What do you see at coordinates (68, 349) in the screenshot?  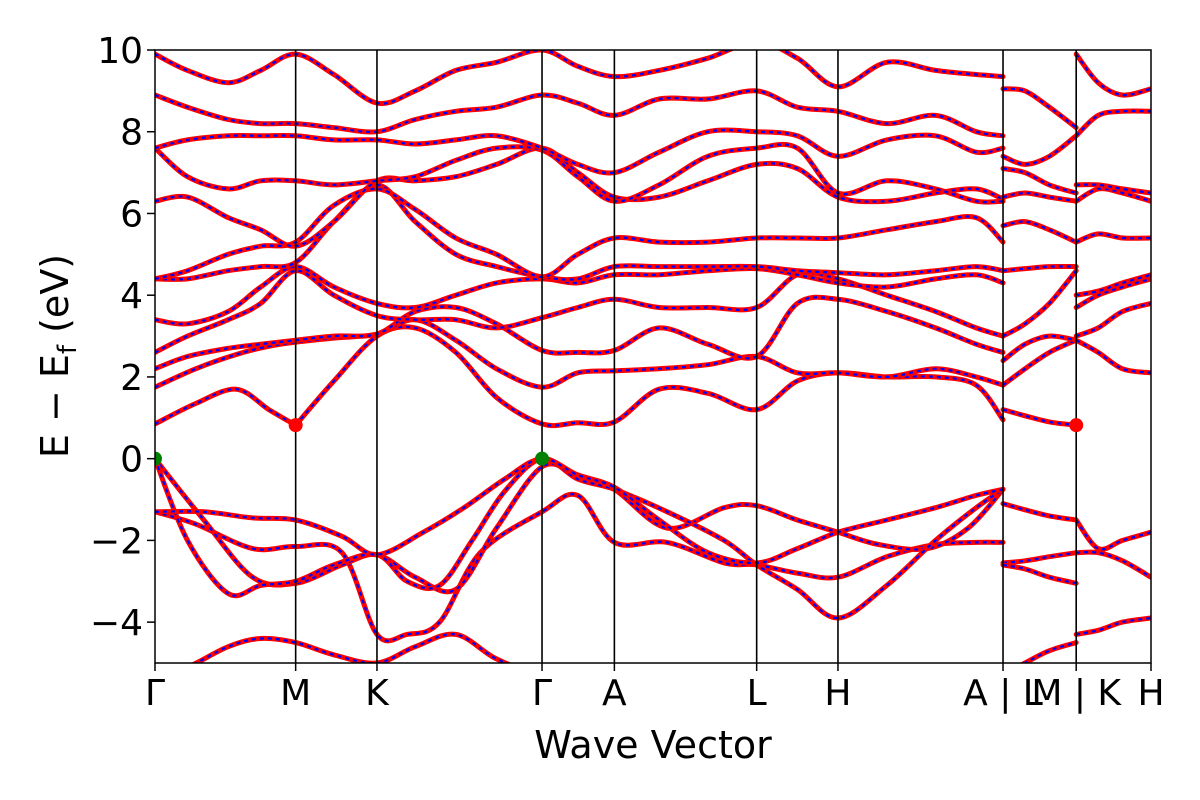 I see `y-axis-title-subscript: f` at bounding box center [68, 349].